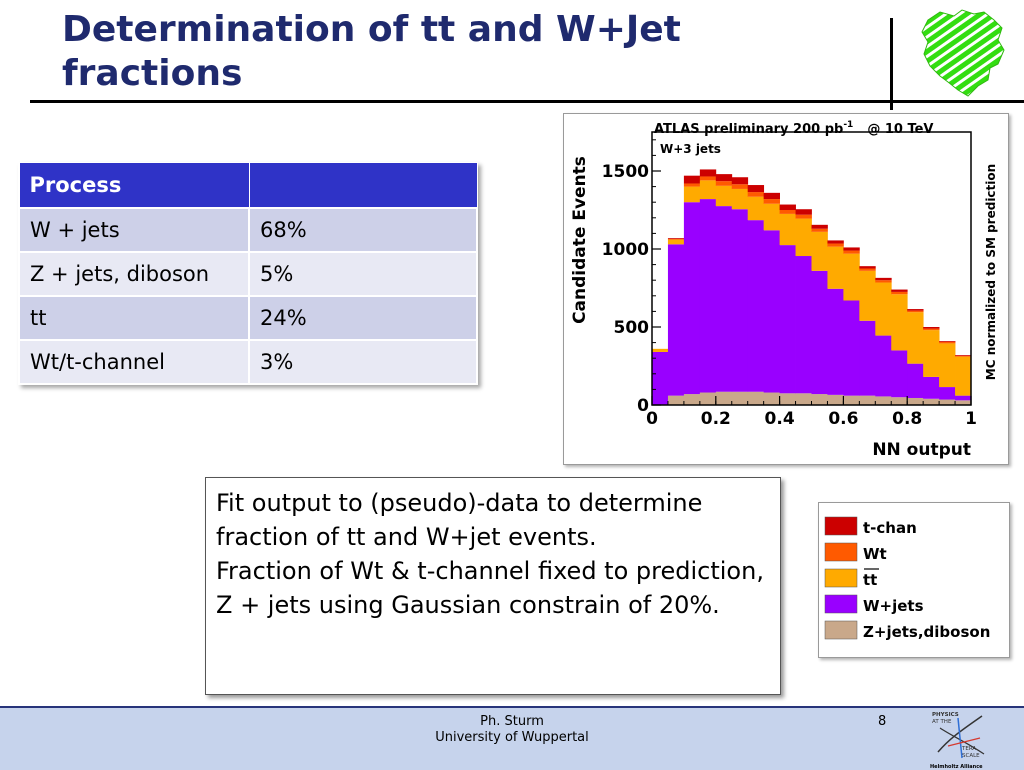 This screenshot has width=1024, height=770. Describe the element at coordinates (848, 125) in the screenshot. I see `chart-header-exponent: -1` at that location.